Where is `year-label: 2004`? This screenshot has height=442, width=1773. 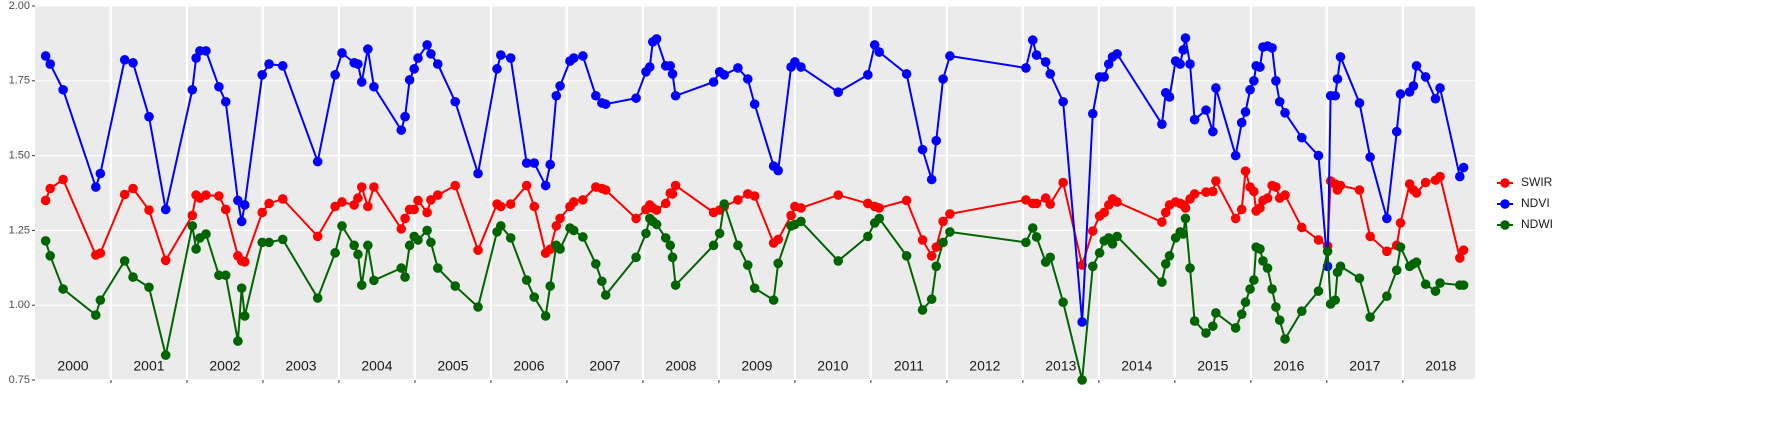
year-label: 2004 is located at coordinates (376, 366).